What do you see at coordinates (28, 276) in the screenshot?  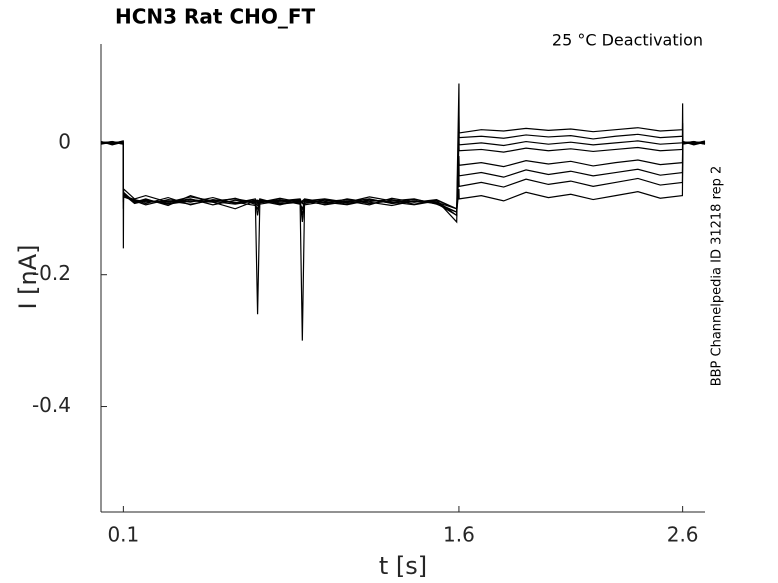 I see `y-axis-label: I [nA]` at bounding box center [28, 276].